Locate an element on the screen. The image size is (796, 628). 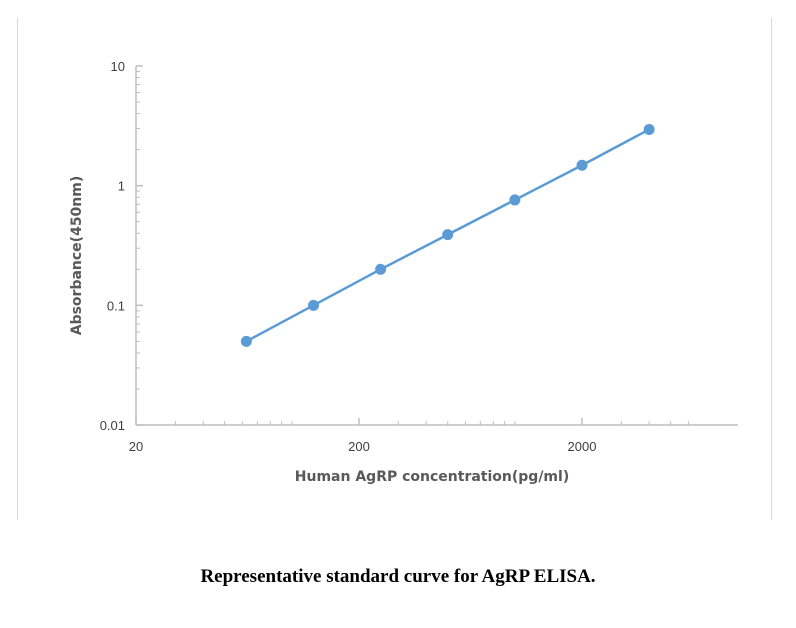
y-tick-label: 10 is located at coordinates (118, 66).